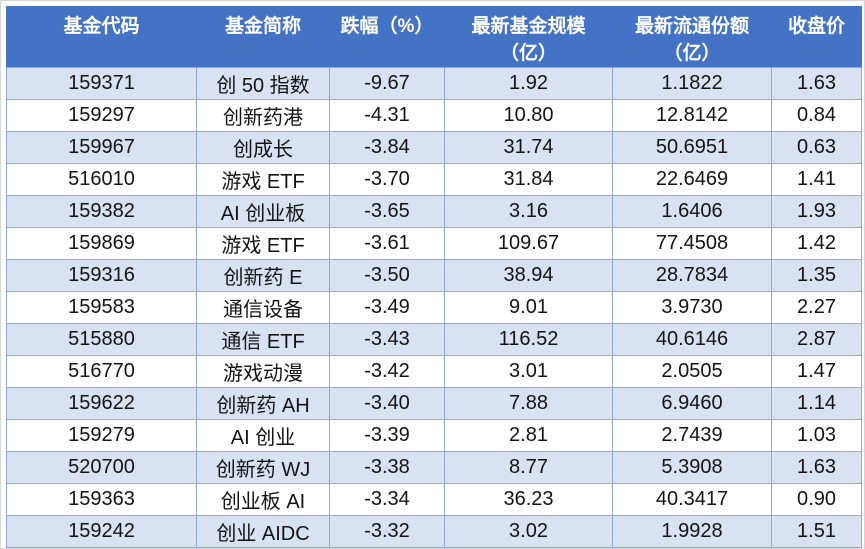  I want to click on cell-decline-pct: -3.61, so click(387, 243).